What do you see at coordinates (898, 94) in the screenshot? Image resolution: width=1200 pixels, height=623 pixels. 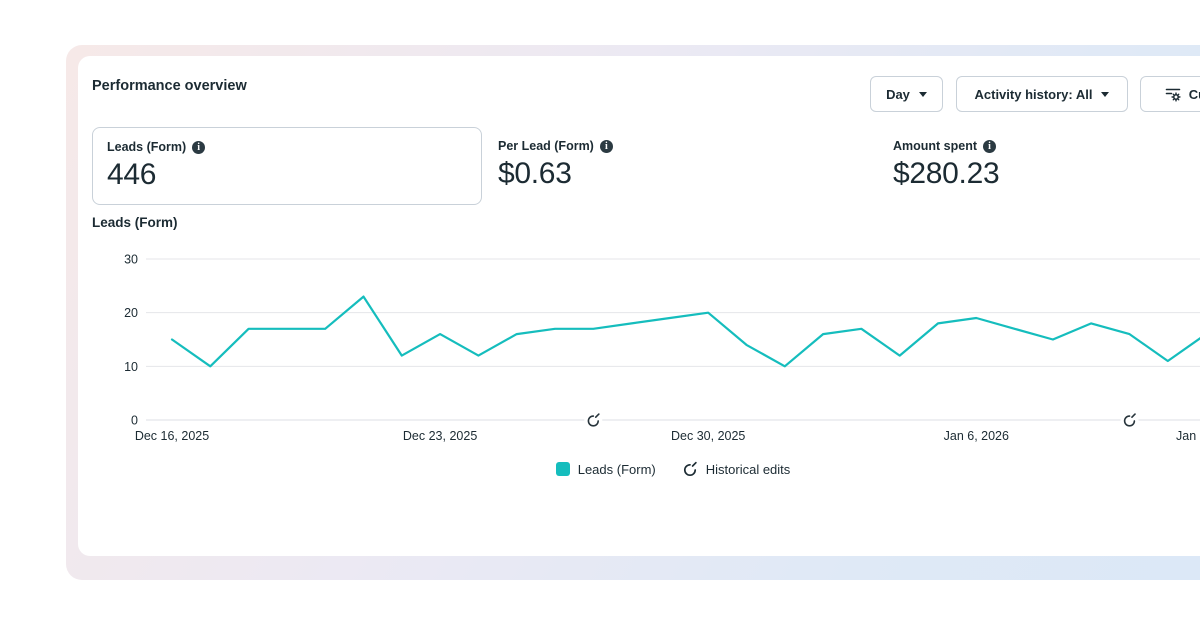 I see `day-dropdown-label: Day` at bounding box center [898, 94].